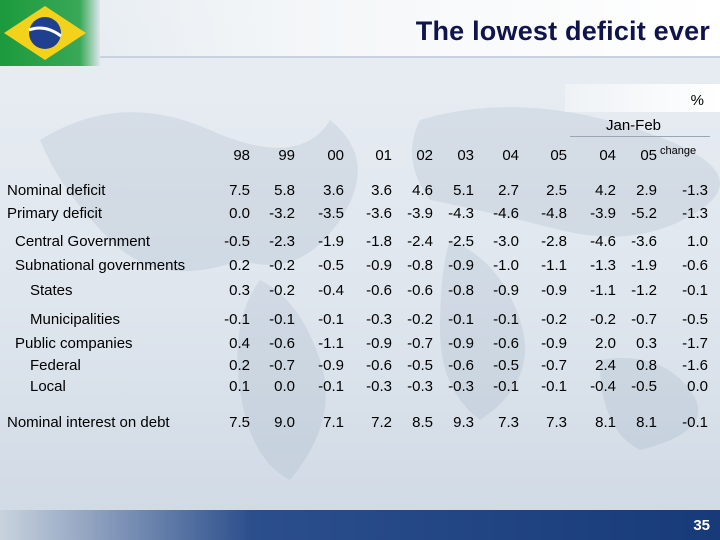 This screenshot has height=540, width=720. Describe the element at coordinates (284, 386) in the screenshot. I see `table-cell: 0.0` at that location.